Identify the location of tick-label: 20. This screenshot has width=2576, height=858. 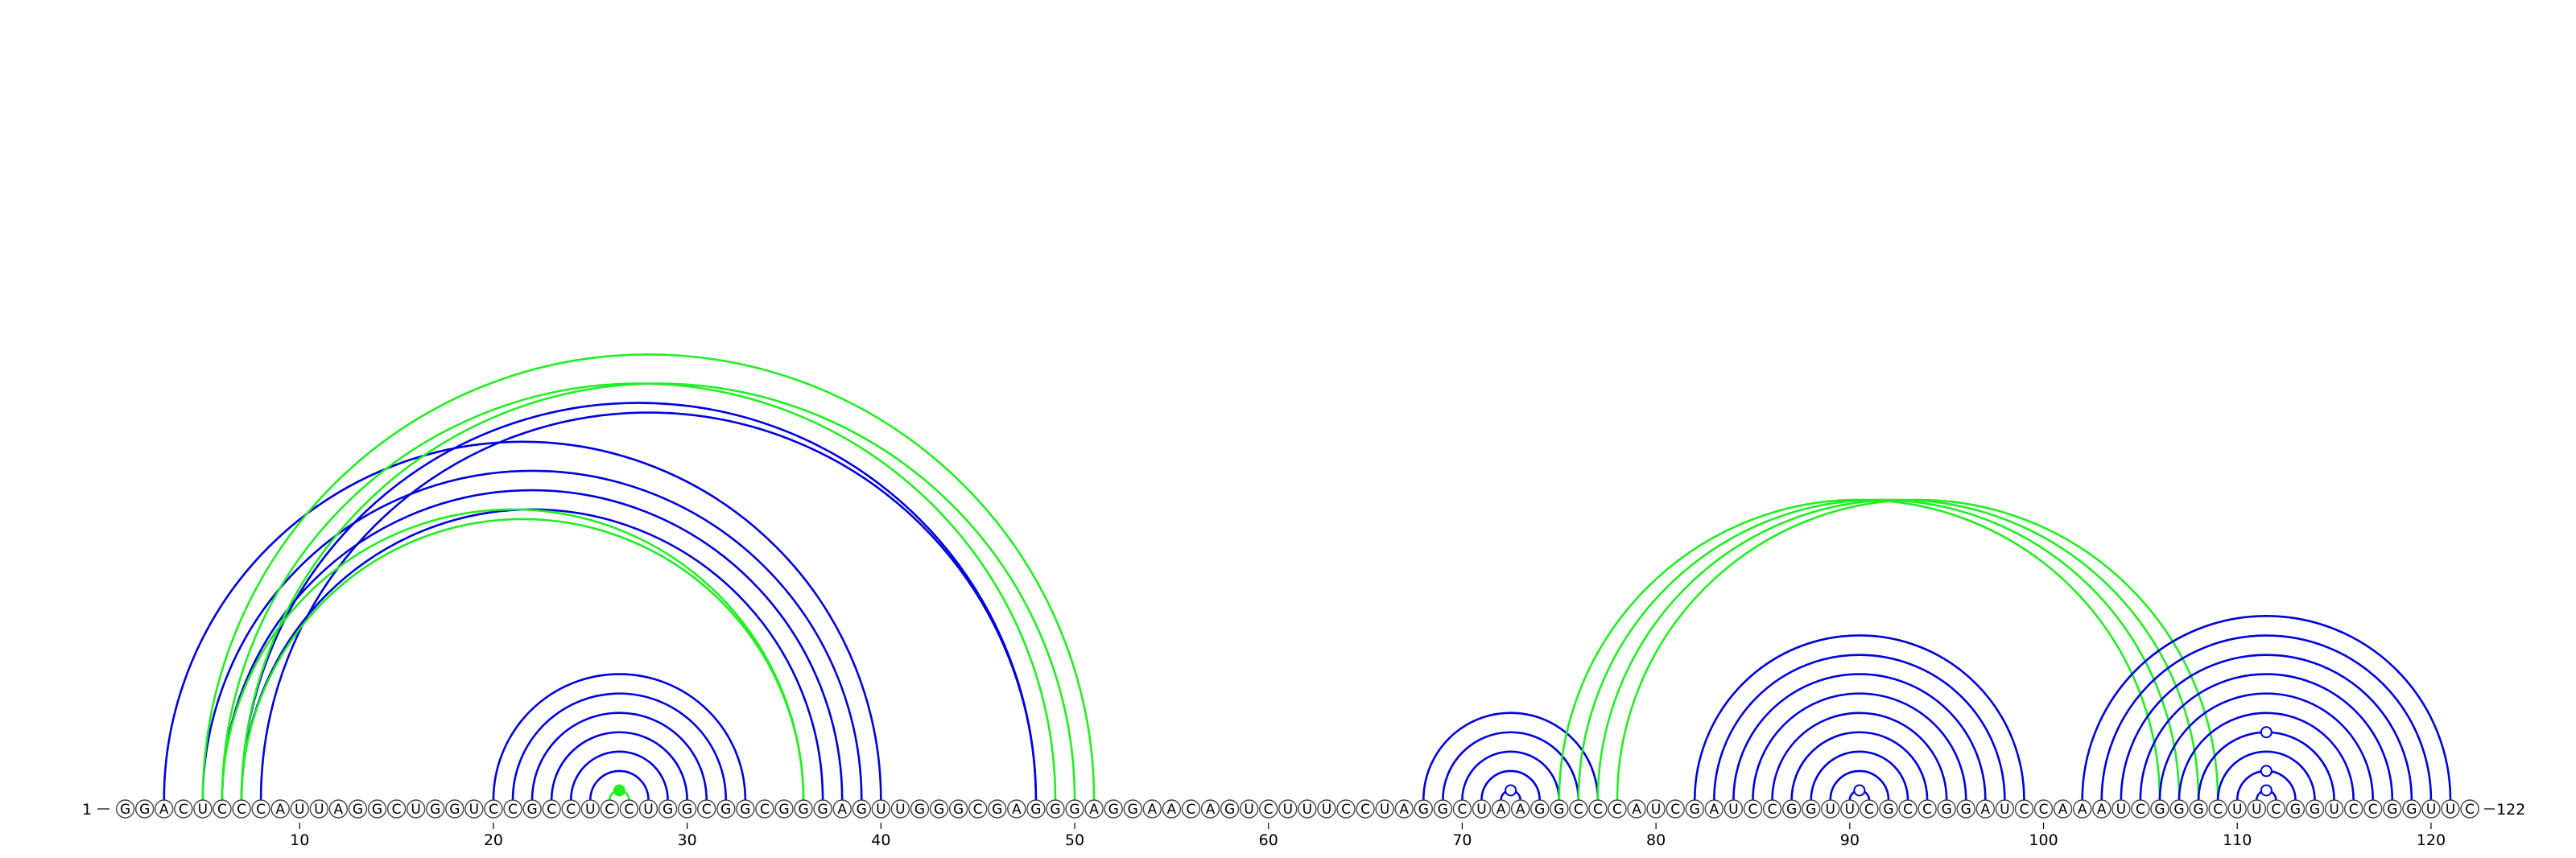
(493, 840).